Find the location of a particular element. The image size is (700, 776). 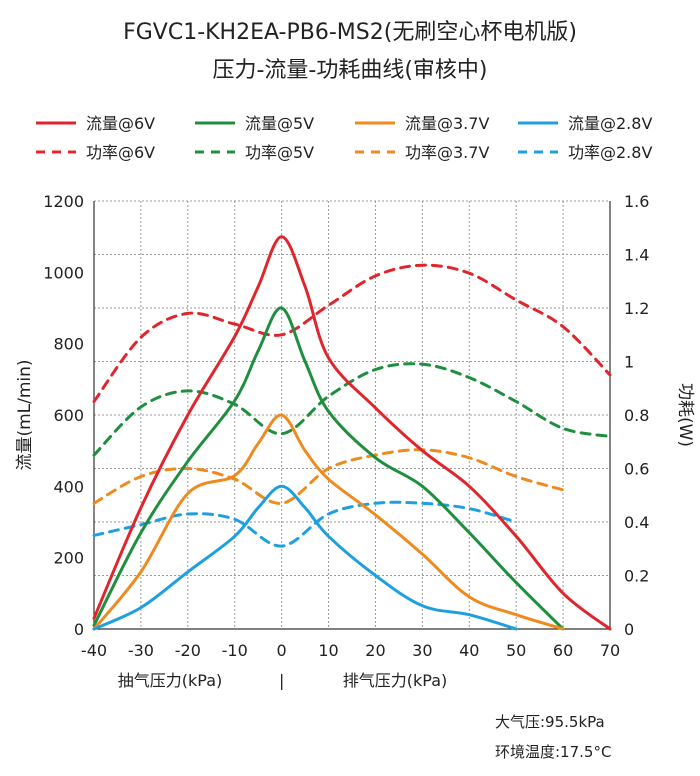

legend-label: 功率@3.7V is located at coordinates (447, 152).